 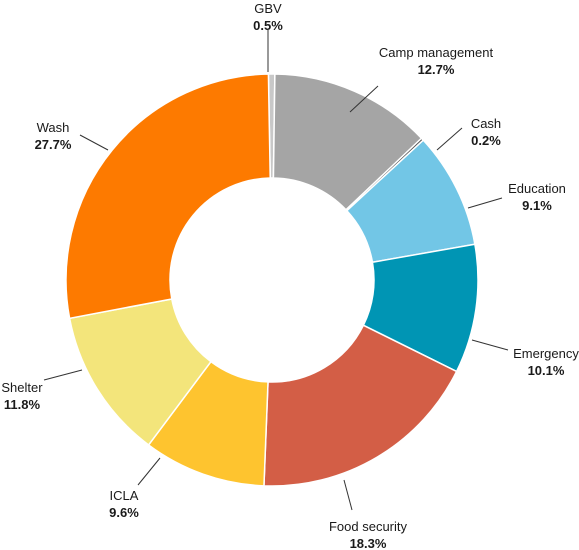 What do you see at coordinates (449, 139) in the screenshot?
I see `leader-line-cash` at bounding box center [449, 139].